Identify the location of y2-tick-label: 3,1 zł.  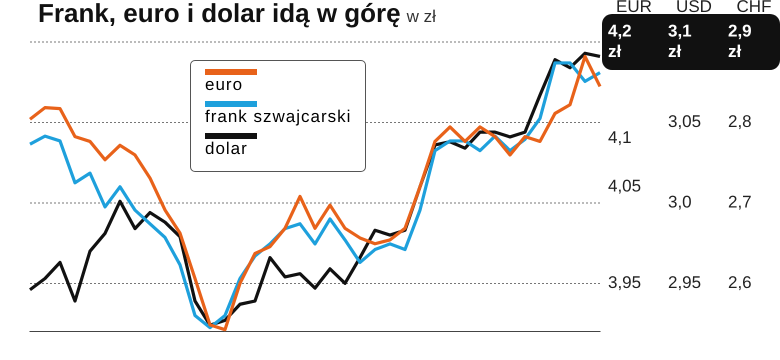
(680, 41).